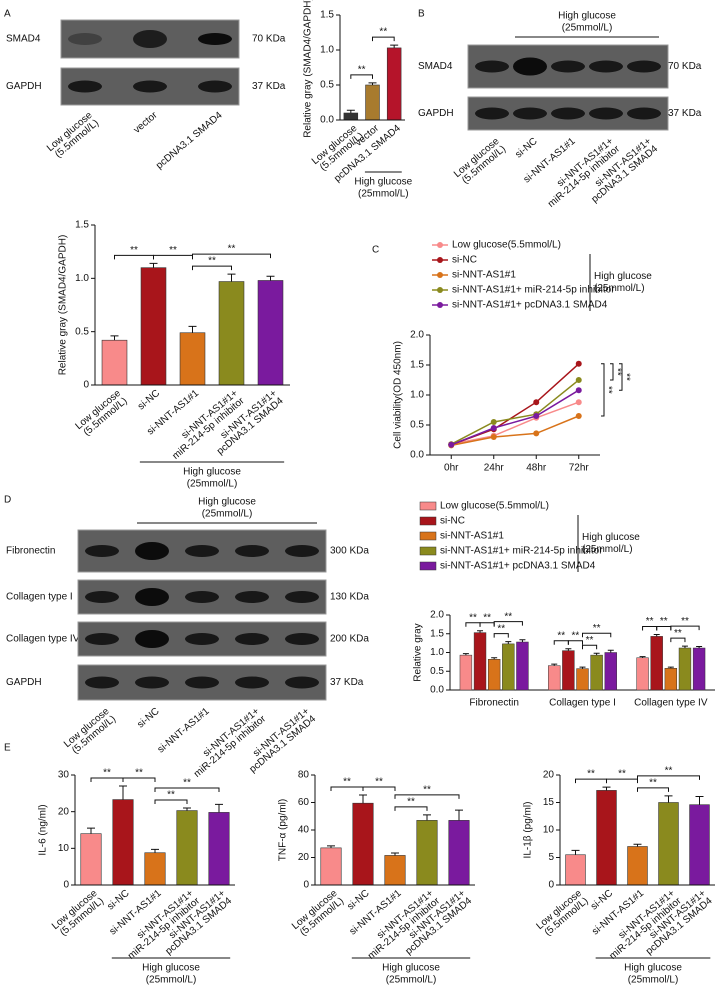  What do you see at coordinates (189, 141) in the screenshot?
I see `x-tick-label: pcDNA3.1 SMAD4` at bounding box center [189, 141].